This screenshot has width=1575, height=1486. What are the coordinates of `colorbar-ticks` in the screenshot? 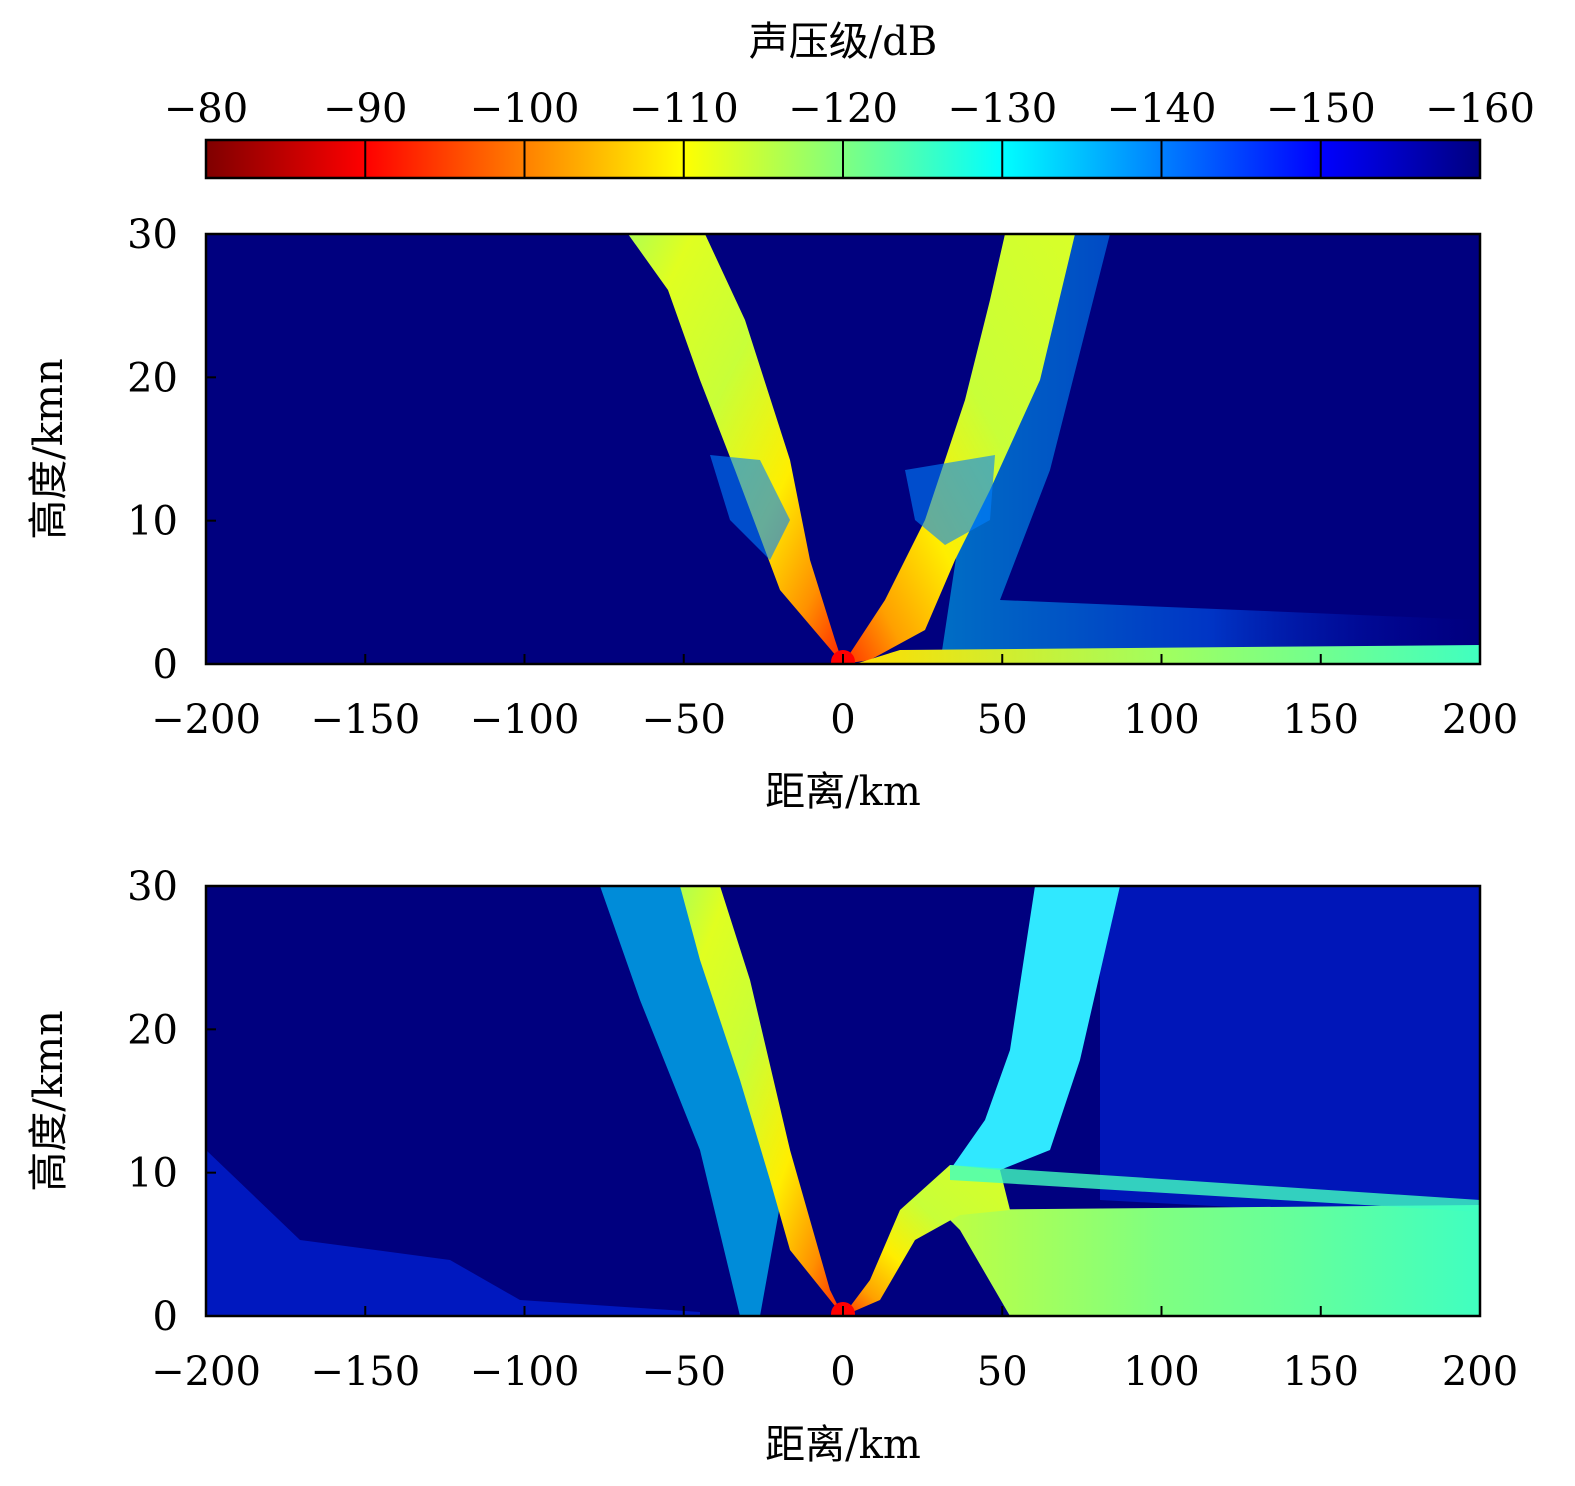 It's located at (843, 159).